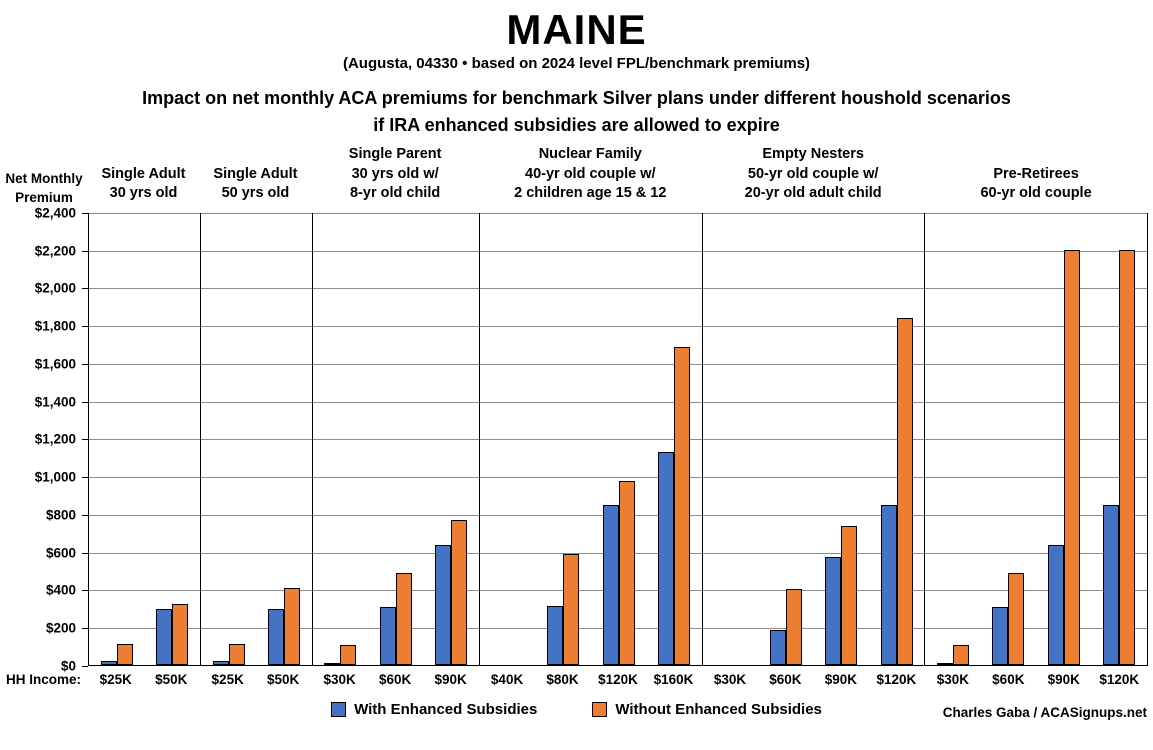  Describe the element at coordinates (813, 154) in the screenshot. I see `group-header-line: Empty Nesters` at that location.